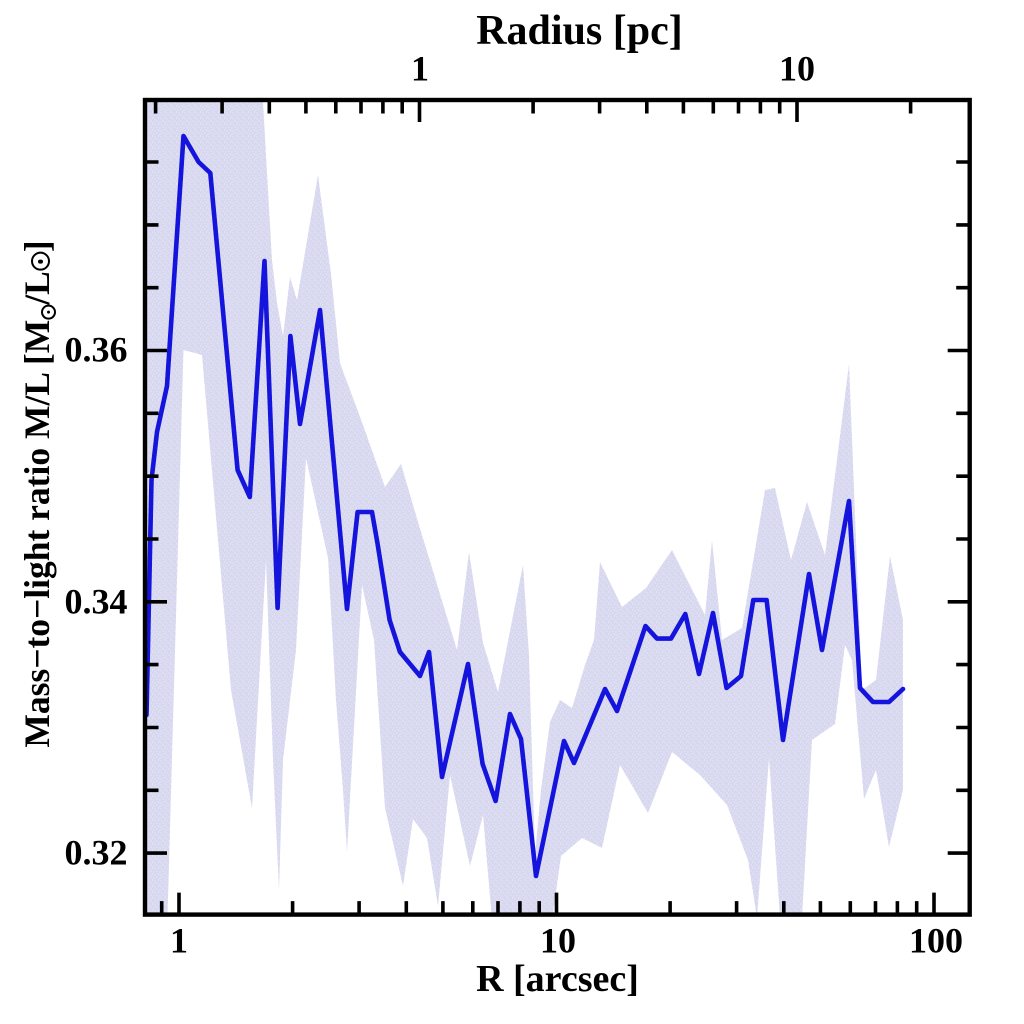 The height and width of the screenshot is (1024, 1024). Describe the element at coordinates (579, 31) in the screenshot. I see `svg-text: Radius [pc]` at that location.